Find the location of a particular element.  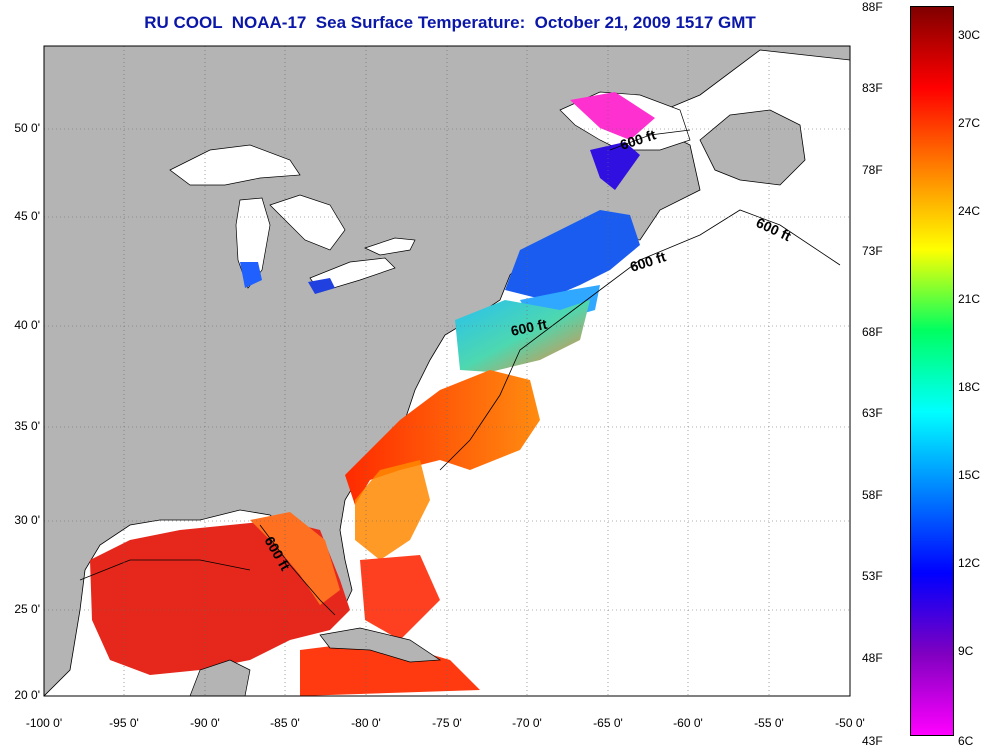

lon-tick-100: -100 0' is located at coordinates (44, 723).